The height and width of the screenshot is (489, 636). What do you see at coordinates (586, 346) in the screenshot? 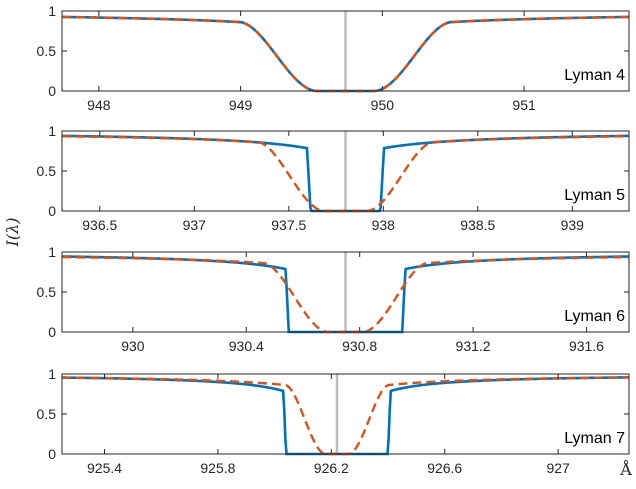
I see `x-tick-label: 931.6` at bounding box center [586, 346].